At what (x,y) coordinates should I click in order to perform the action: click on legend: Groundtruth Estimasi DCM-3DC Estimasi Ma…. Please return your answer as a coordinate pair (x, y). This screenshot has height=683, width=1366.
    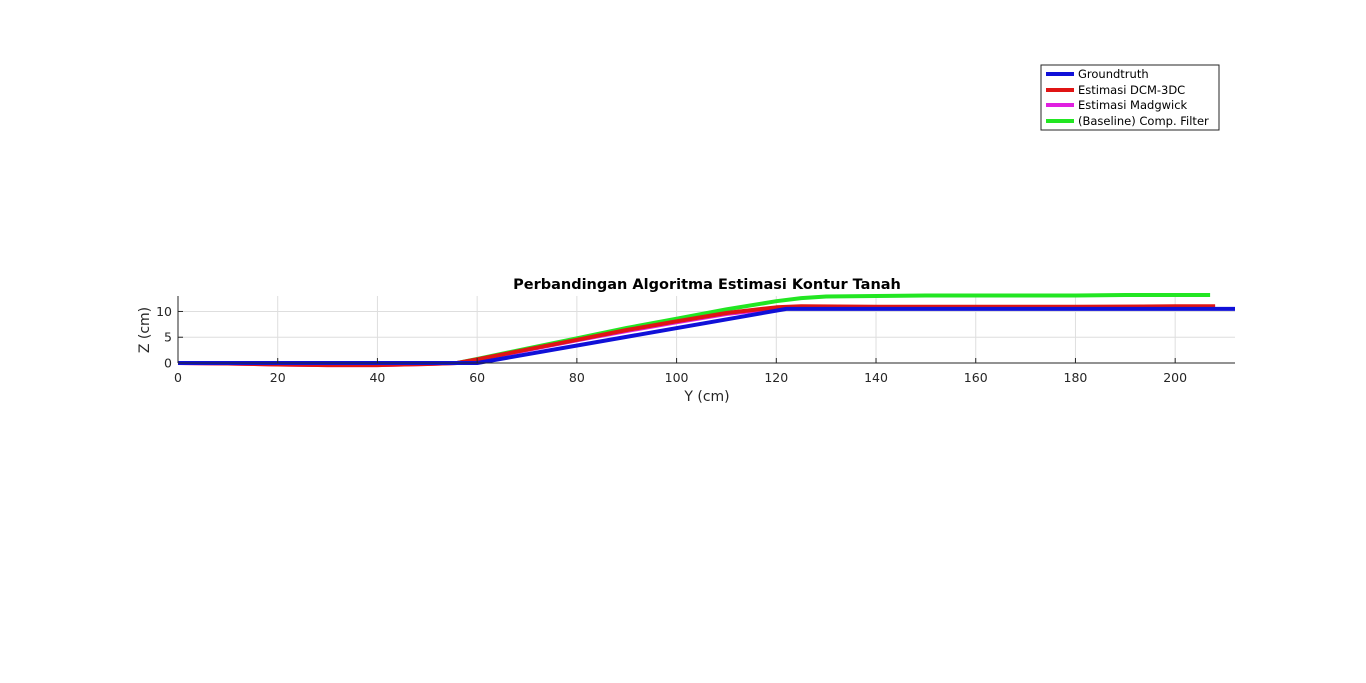
    Looking at the image, I should click on (1130, 97).